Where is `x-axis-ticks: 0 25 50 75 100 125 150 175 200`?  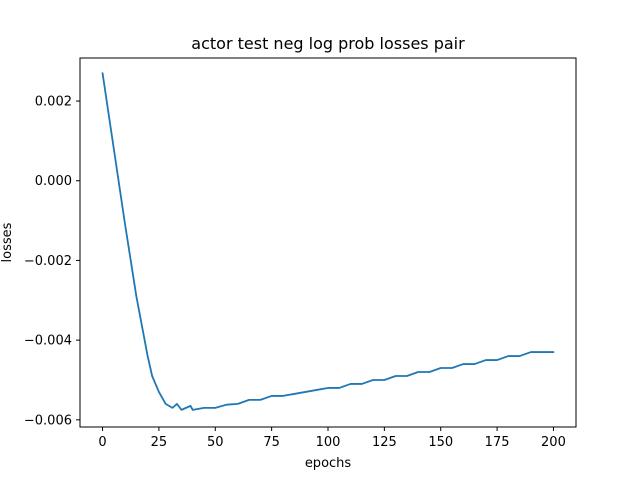 x-axis-ticks: 0 25 50 75 100 125 150 175 200 is located at coordinates (332, 438).